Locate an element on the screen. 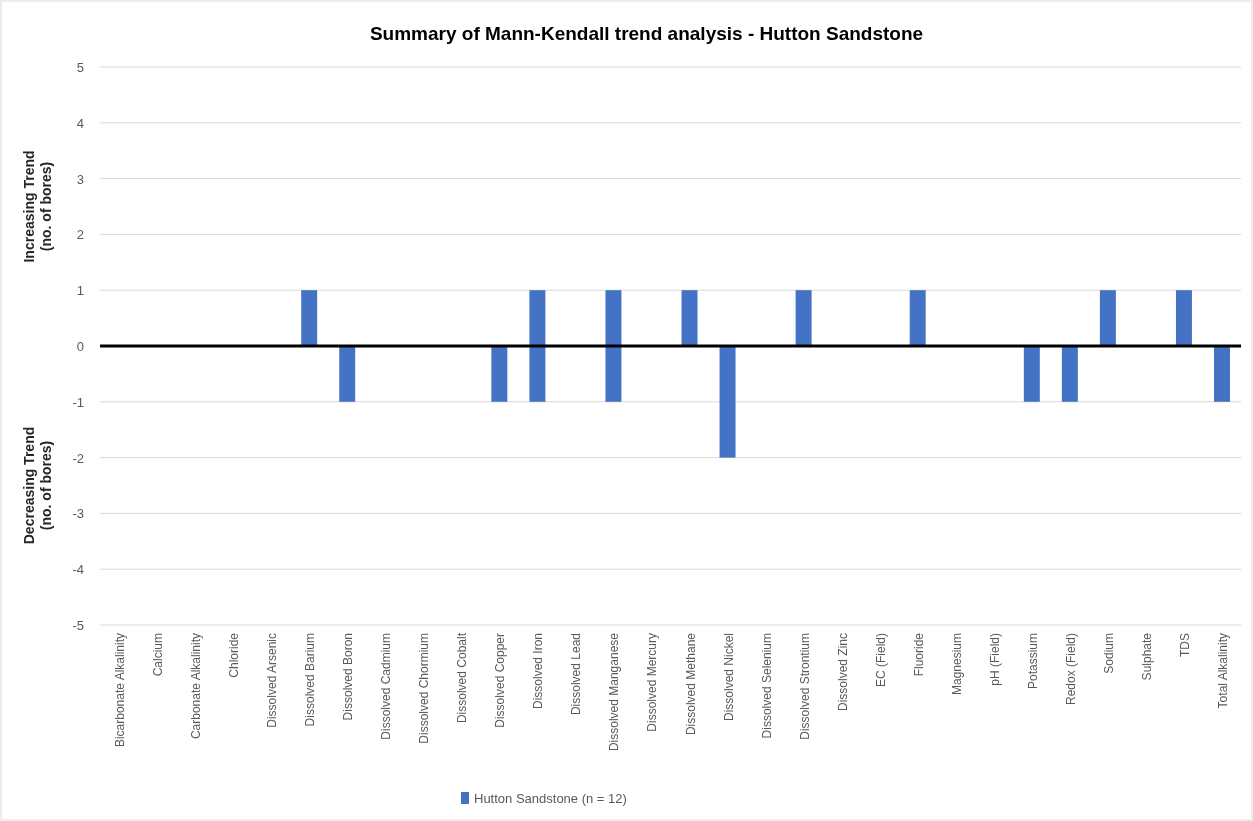 The image size is (1253, 821). x-tick-label: Dissolved Methane is located at coordinates (690, 684).